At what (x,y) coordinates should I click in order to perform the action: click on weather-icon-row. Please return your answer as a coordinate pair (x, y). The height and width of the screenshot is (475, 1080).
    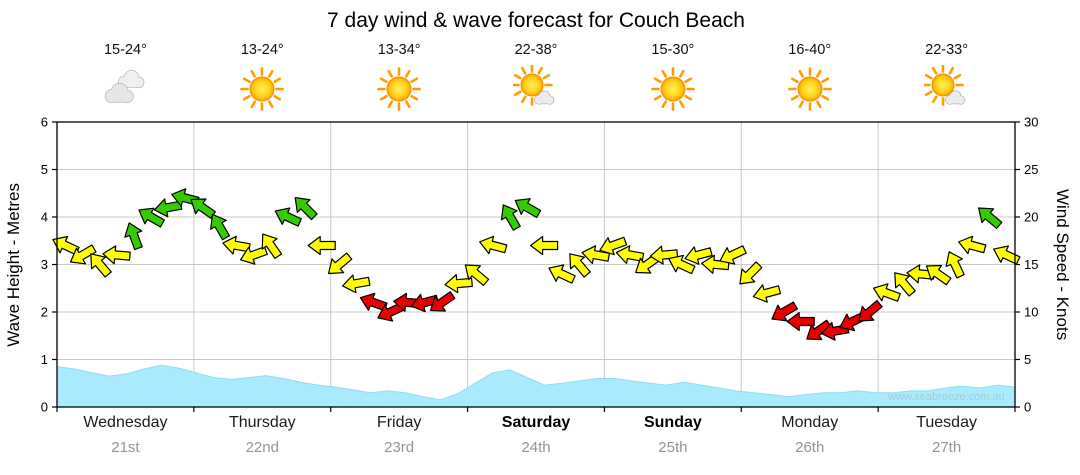
    Looking at the image, I should click on (536, 88).